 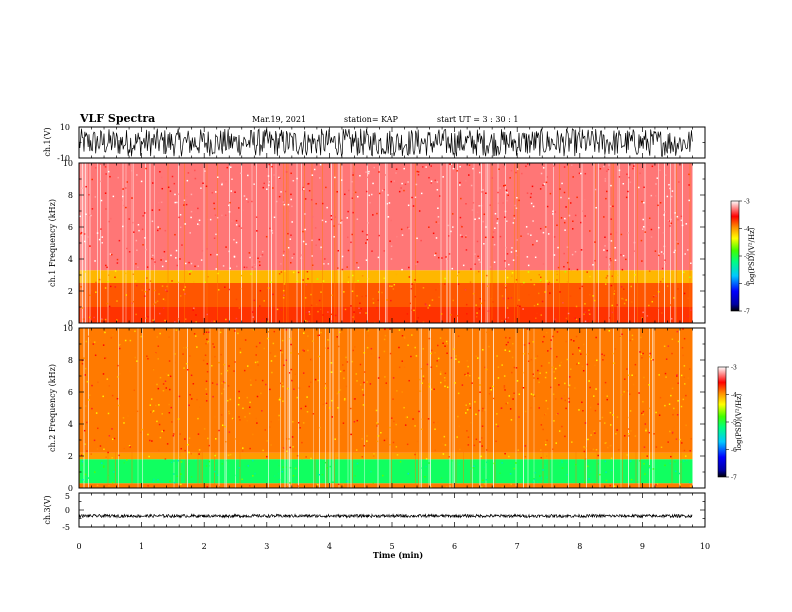 What do you see at coordinates (642, 546) in the screenshot?
I see `time-tick-label: 9` at bounding box center [642, 546].